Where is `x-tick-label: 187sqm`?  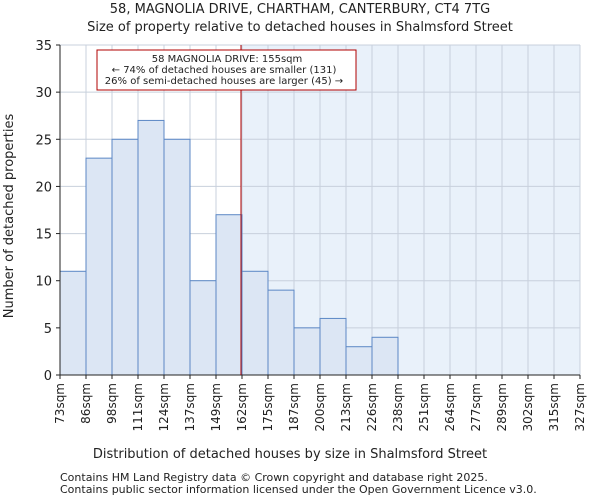
x-tick-label: 187sqm is located at coordinates (294, 407).